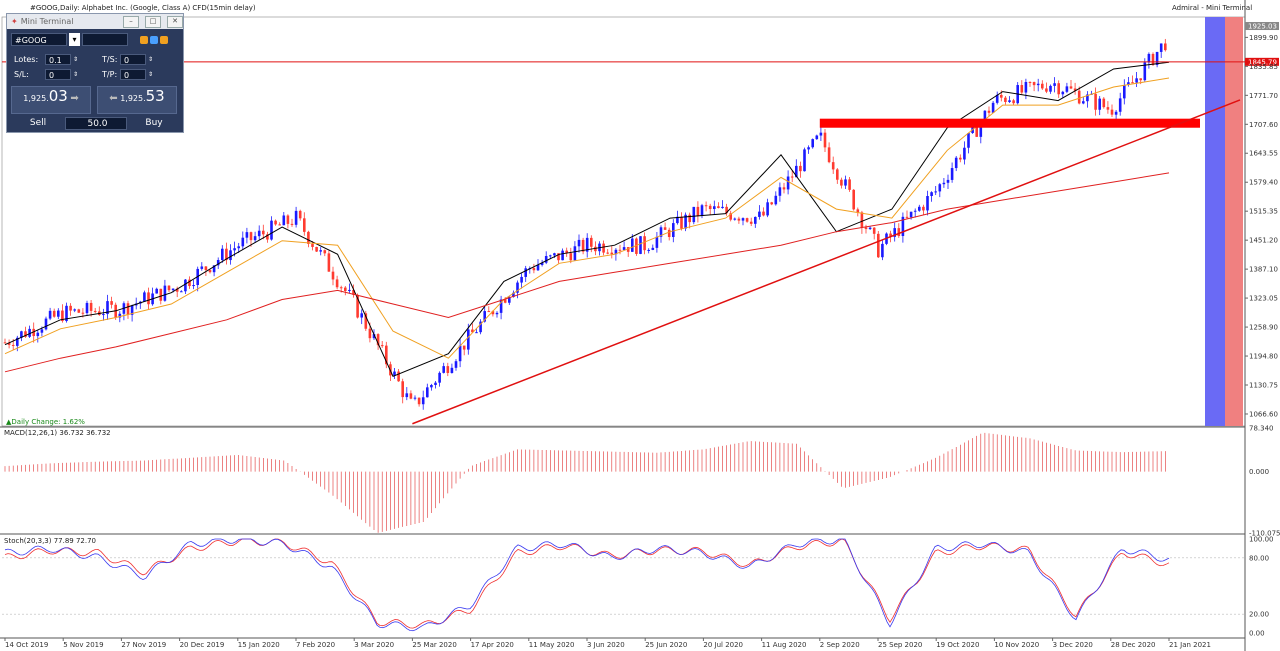 The image size is (1280, 651). What do you see at coordinates (39, 39) in the screenshot?
I see `symbol-field: #GOOG` at bounding box center [39, 39].